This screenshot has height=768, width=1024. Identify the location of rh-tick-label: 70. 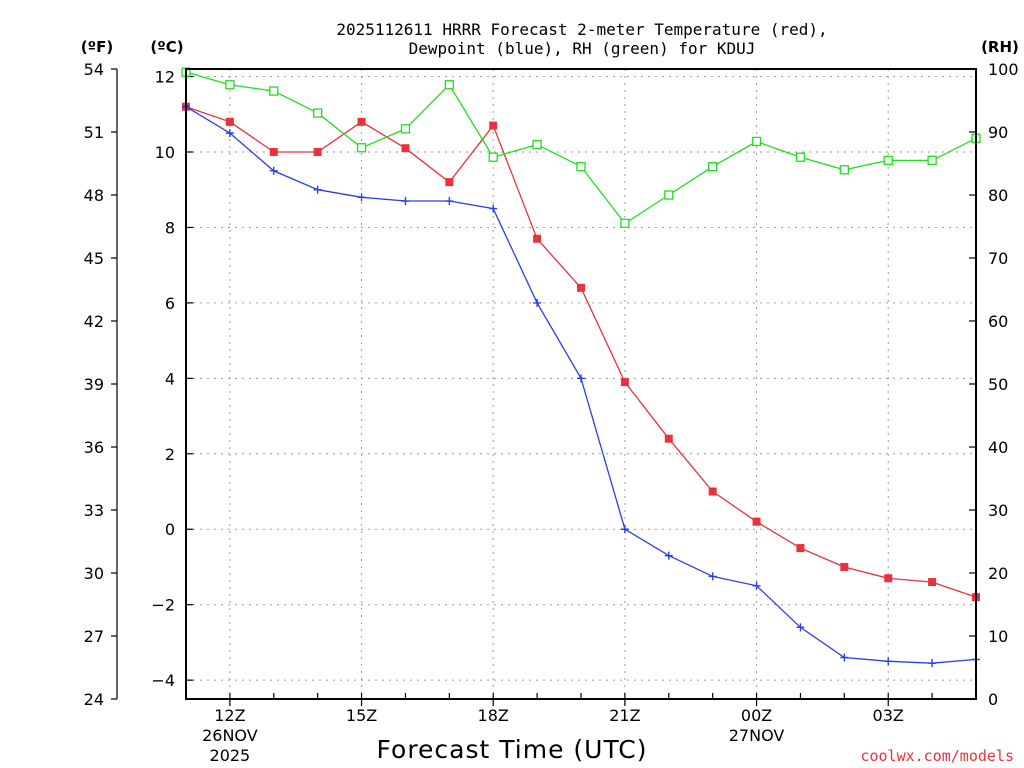
(998, 258).